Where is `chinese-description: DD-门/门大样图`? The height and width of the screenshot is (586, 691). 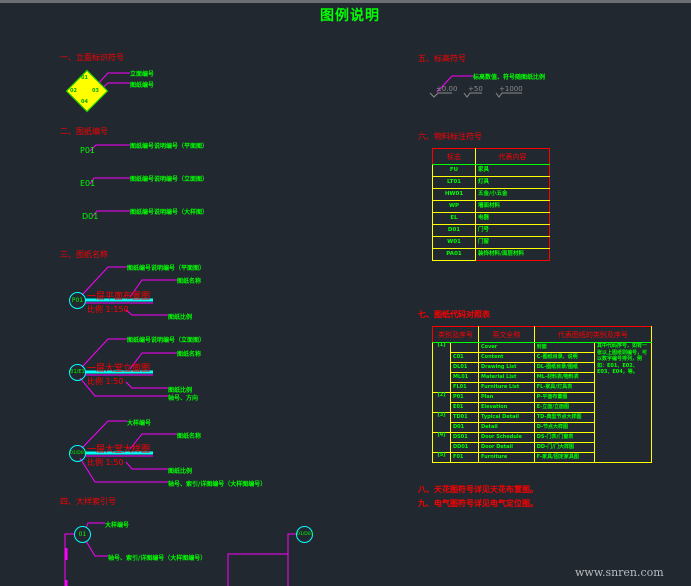
chinese-description: DD-门/门大样图 is located at coordinates (564, 447).